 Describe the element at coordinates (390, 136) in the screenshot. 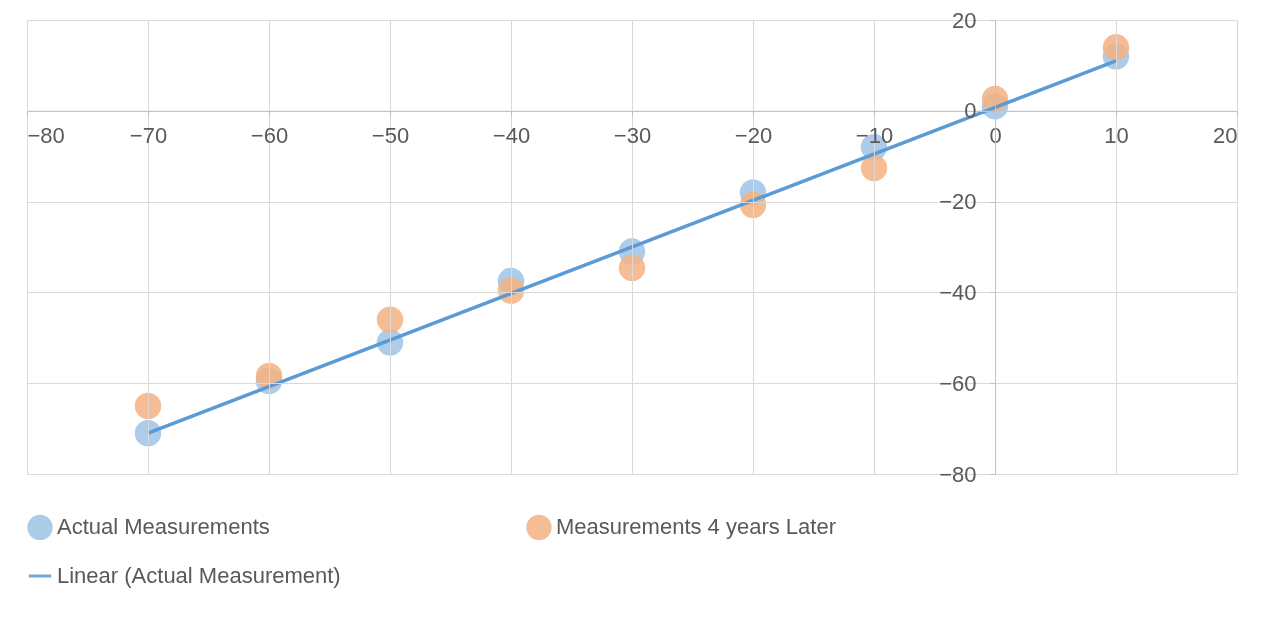

I see `x-tick-label: −50` at that location.